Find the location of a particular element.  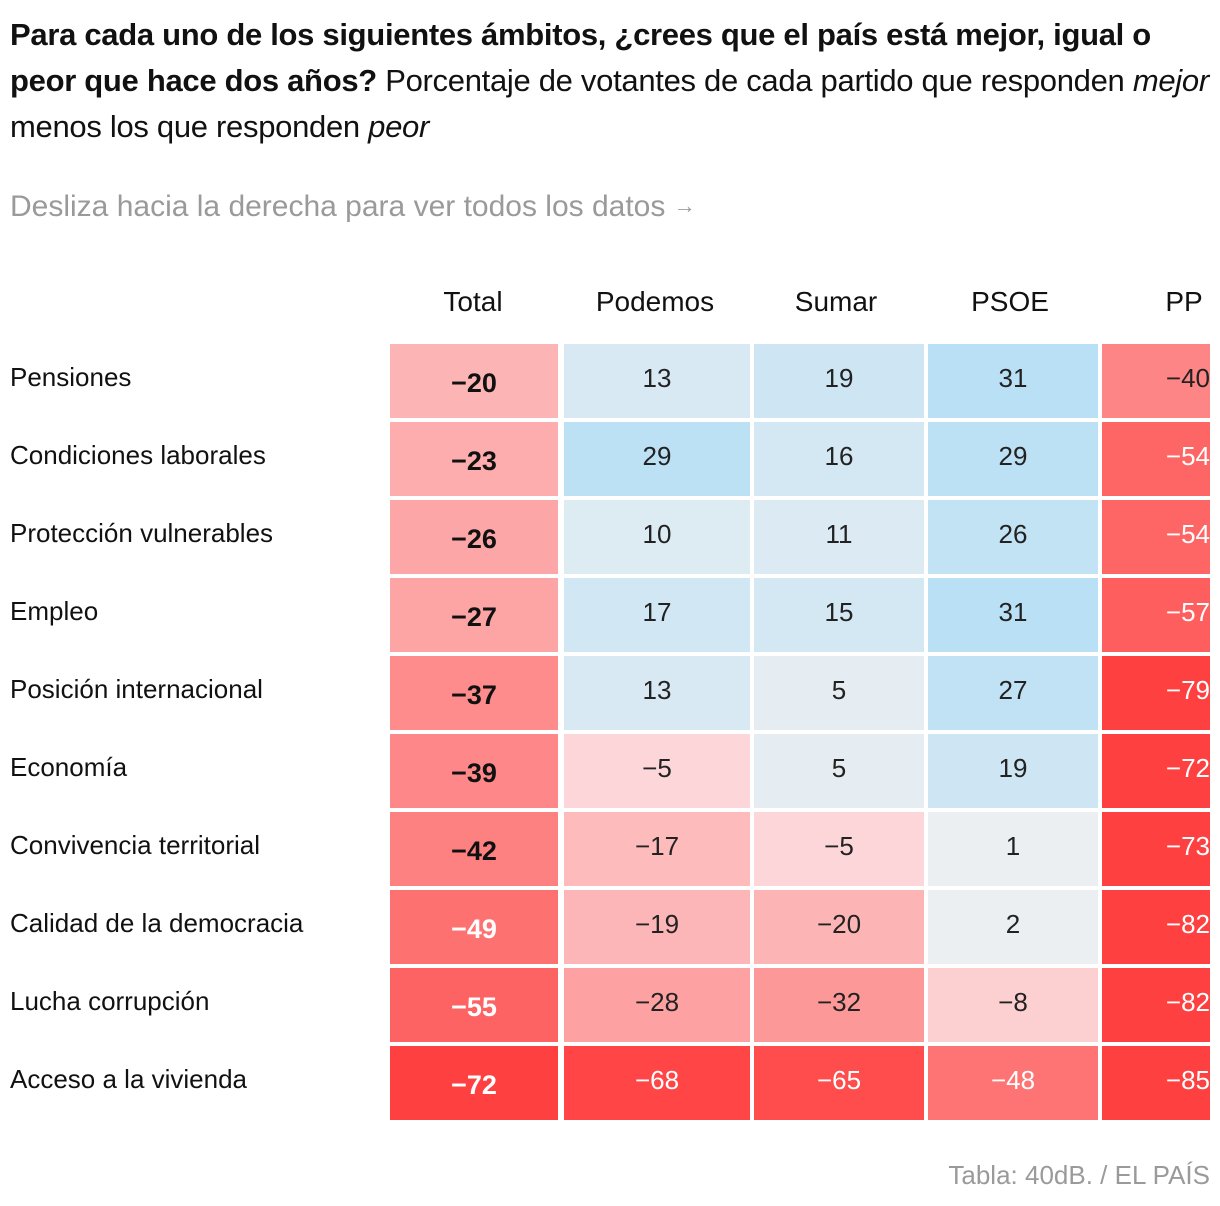

cell-psoe: −48 is located at coordinates (1013, 1083).